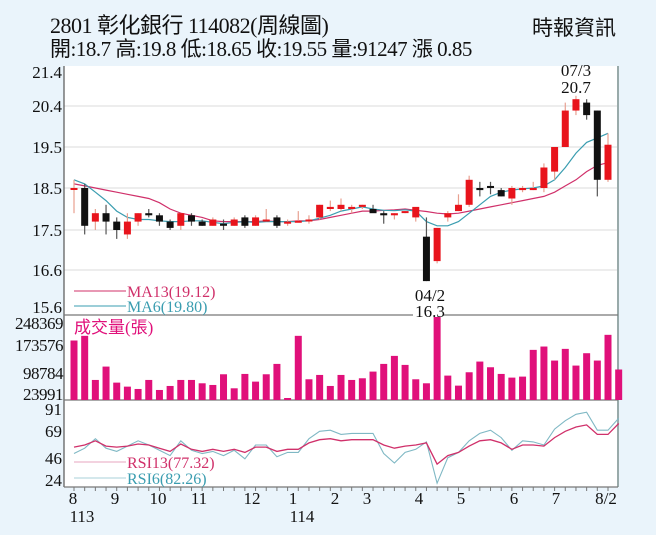 Image resolution: width=656 pixels, height=535 pixels. I want to click on month-label: 6, so click(514, 498).